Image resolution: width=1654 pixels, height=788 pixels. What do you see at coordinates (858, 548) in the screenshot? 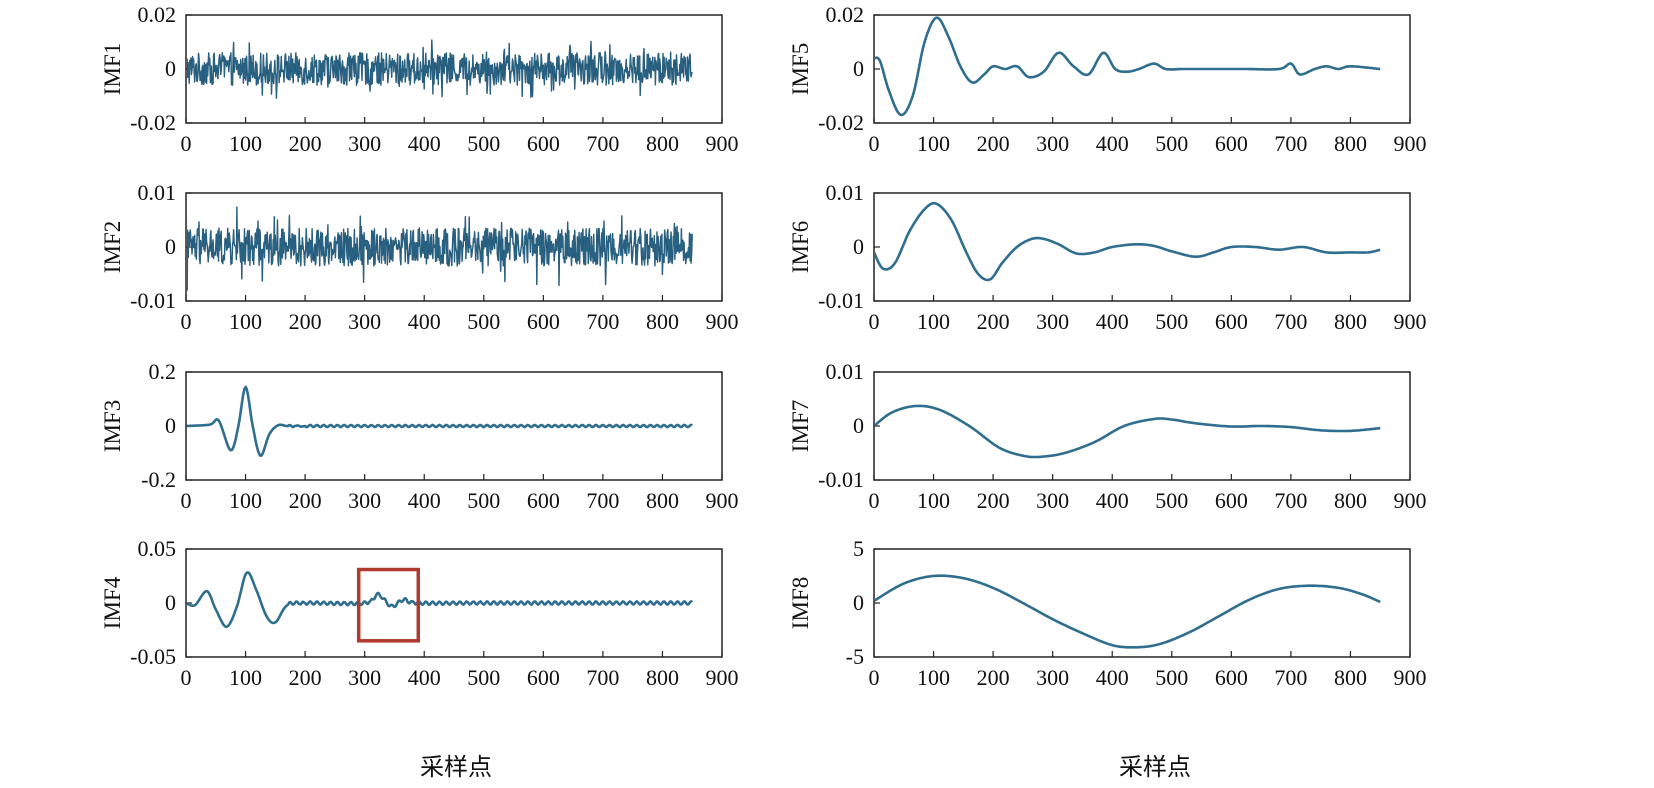
I see `y-tick-label: 5` at bounding box center [858, 548].